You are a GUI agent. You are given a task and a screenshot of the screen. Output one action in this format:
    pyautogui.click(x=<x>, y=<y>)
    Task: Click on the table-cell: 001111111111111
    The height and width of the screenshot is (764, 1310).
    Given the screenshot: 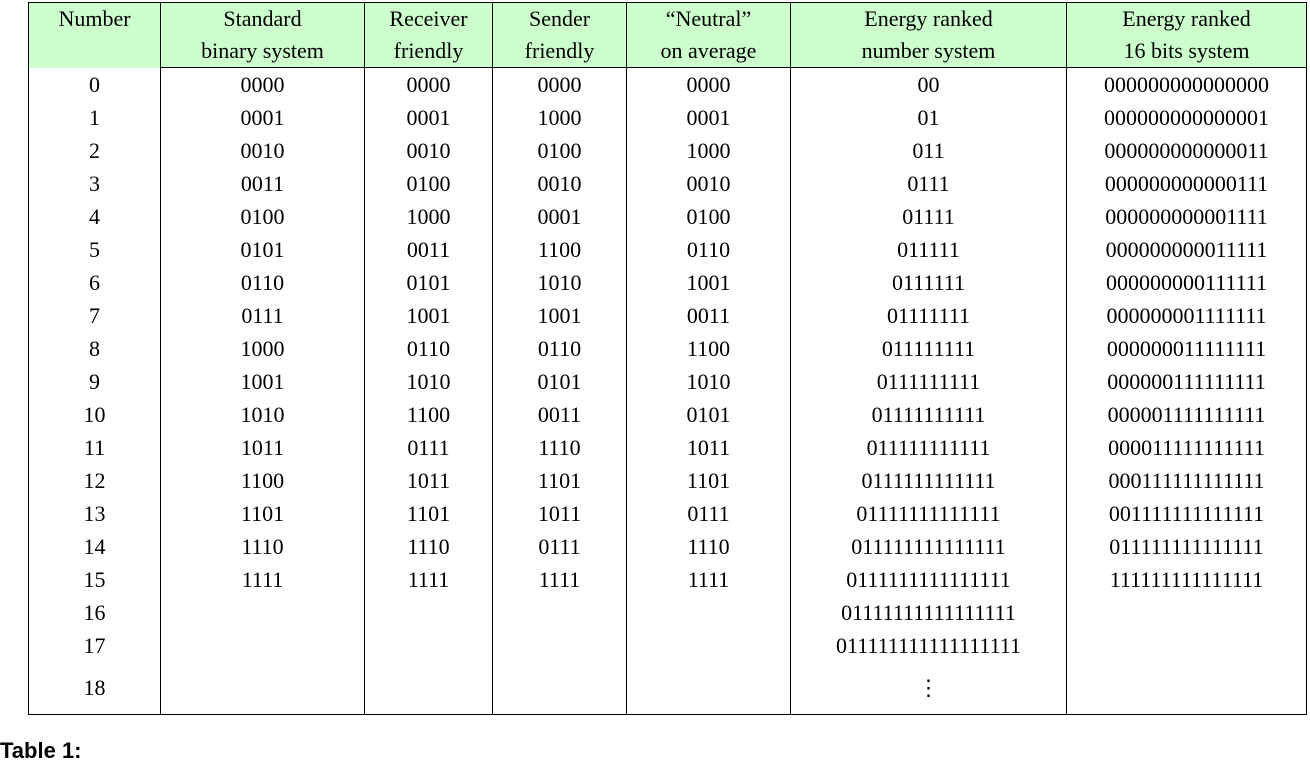 What is the action you would take?
    pyautogui.click(x=1186, y=513)
    